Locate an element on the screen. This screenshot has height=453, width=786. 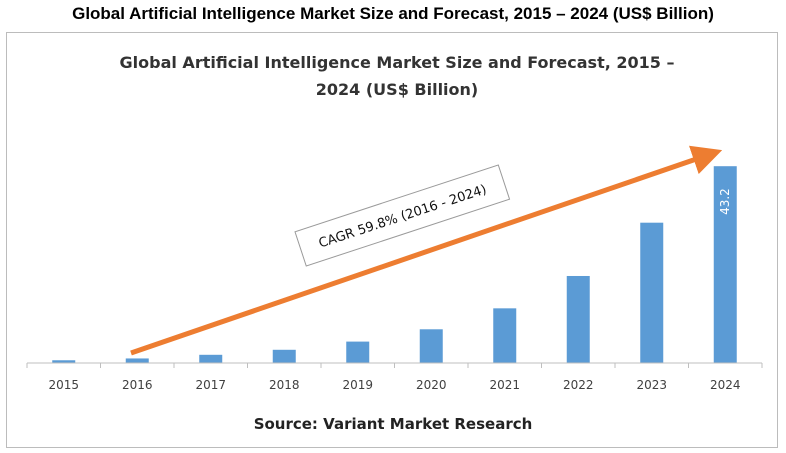
x-tick-label-2020: 2020 is located at coordinates (431, 385).